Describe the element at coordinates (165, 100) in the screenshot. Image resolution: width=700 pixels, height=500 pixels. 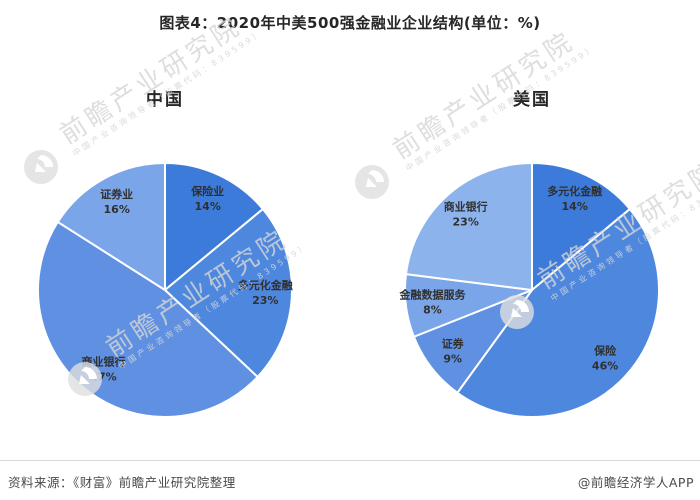
I see `china-pie-title: 中国` at that location.